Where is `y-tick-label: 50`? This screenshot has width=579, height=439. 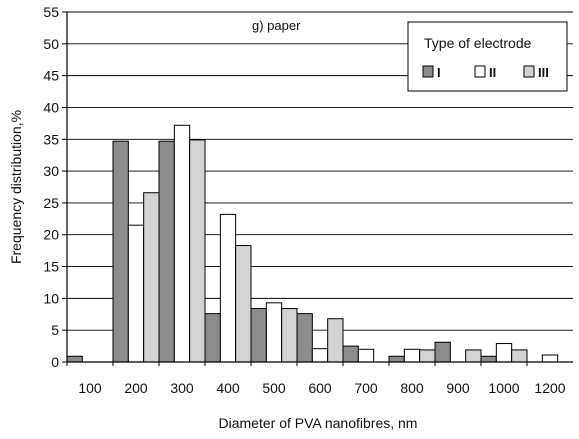 y-tick-label: 50 is located at coordinates (51, 44).